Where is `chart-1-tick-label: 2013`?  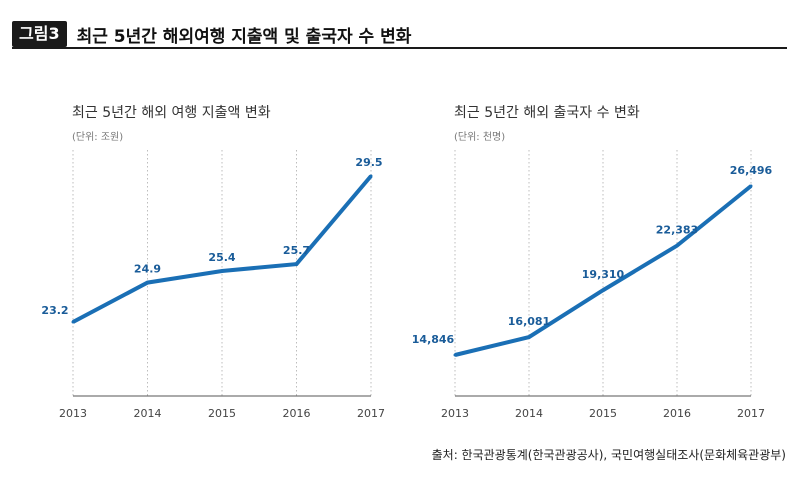 chart-1-tick-label: 2013 is located at coordinates (73, 413).